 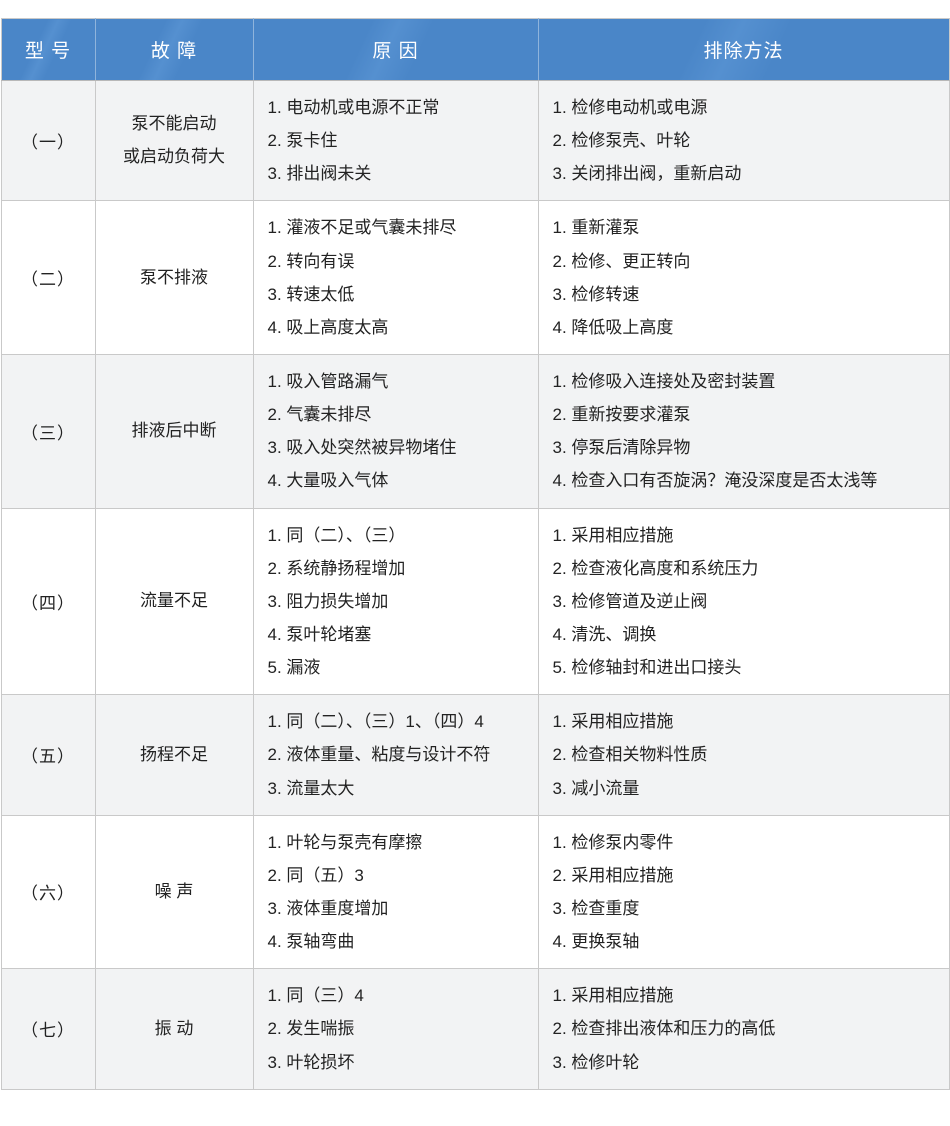 What do you see at coordinates (48, 755) in the screenshot?
I see `cell-model: （五）` at bounding box center [48, 755].